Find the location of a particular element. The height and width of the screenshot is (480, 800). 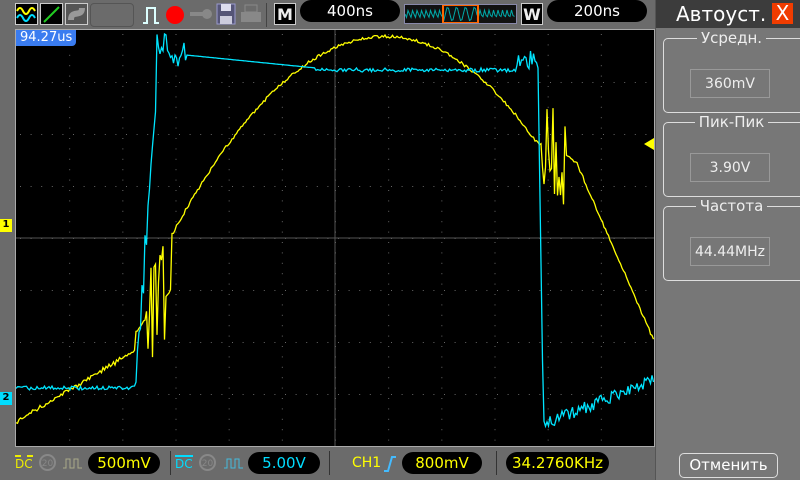

peak-peak-label: Пик-Пик is located at coordinates (732, 122).